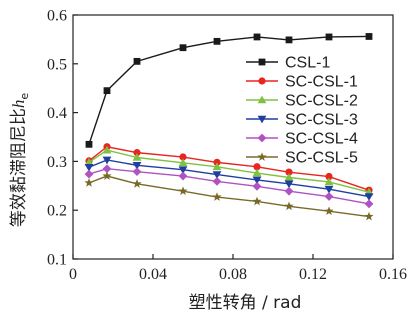 The image size is (409, 321). I want to click on legend-label: SC-CSL-5, so click(321, 158).